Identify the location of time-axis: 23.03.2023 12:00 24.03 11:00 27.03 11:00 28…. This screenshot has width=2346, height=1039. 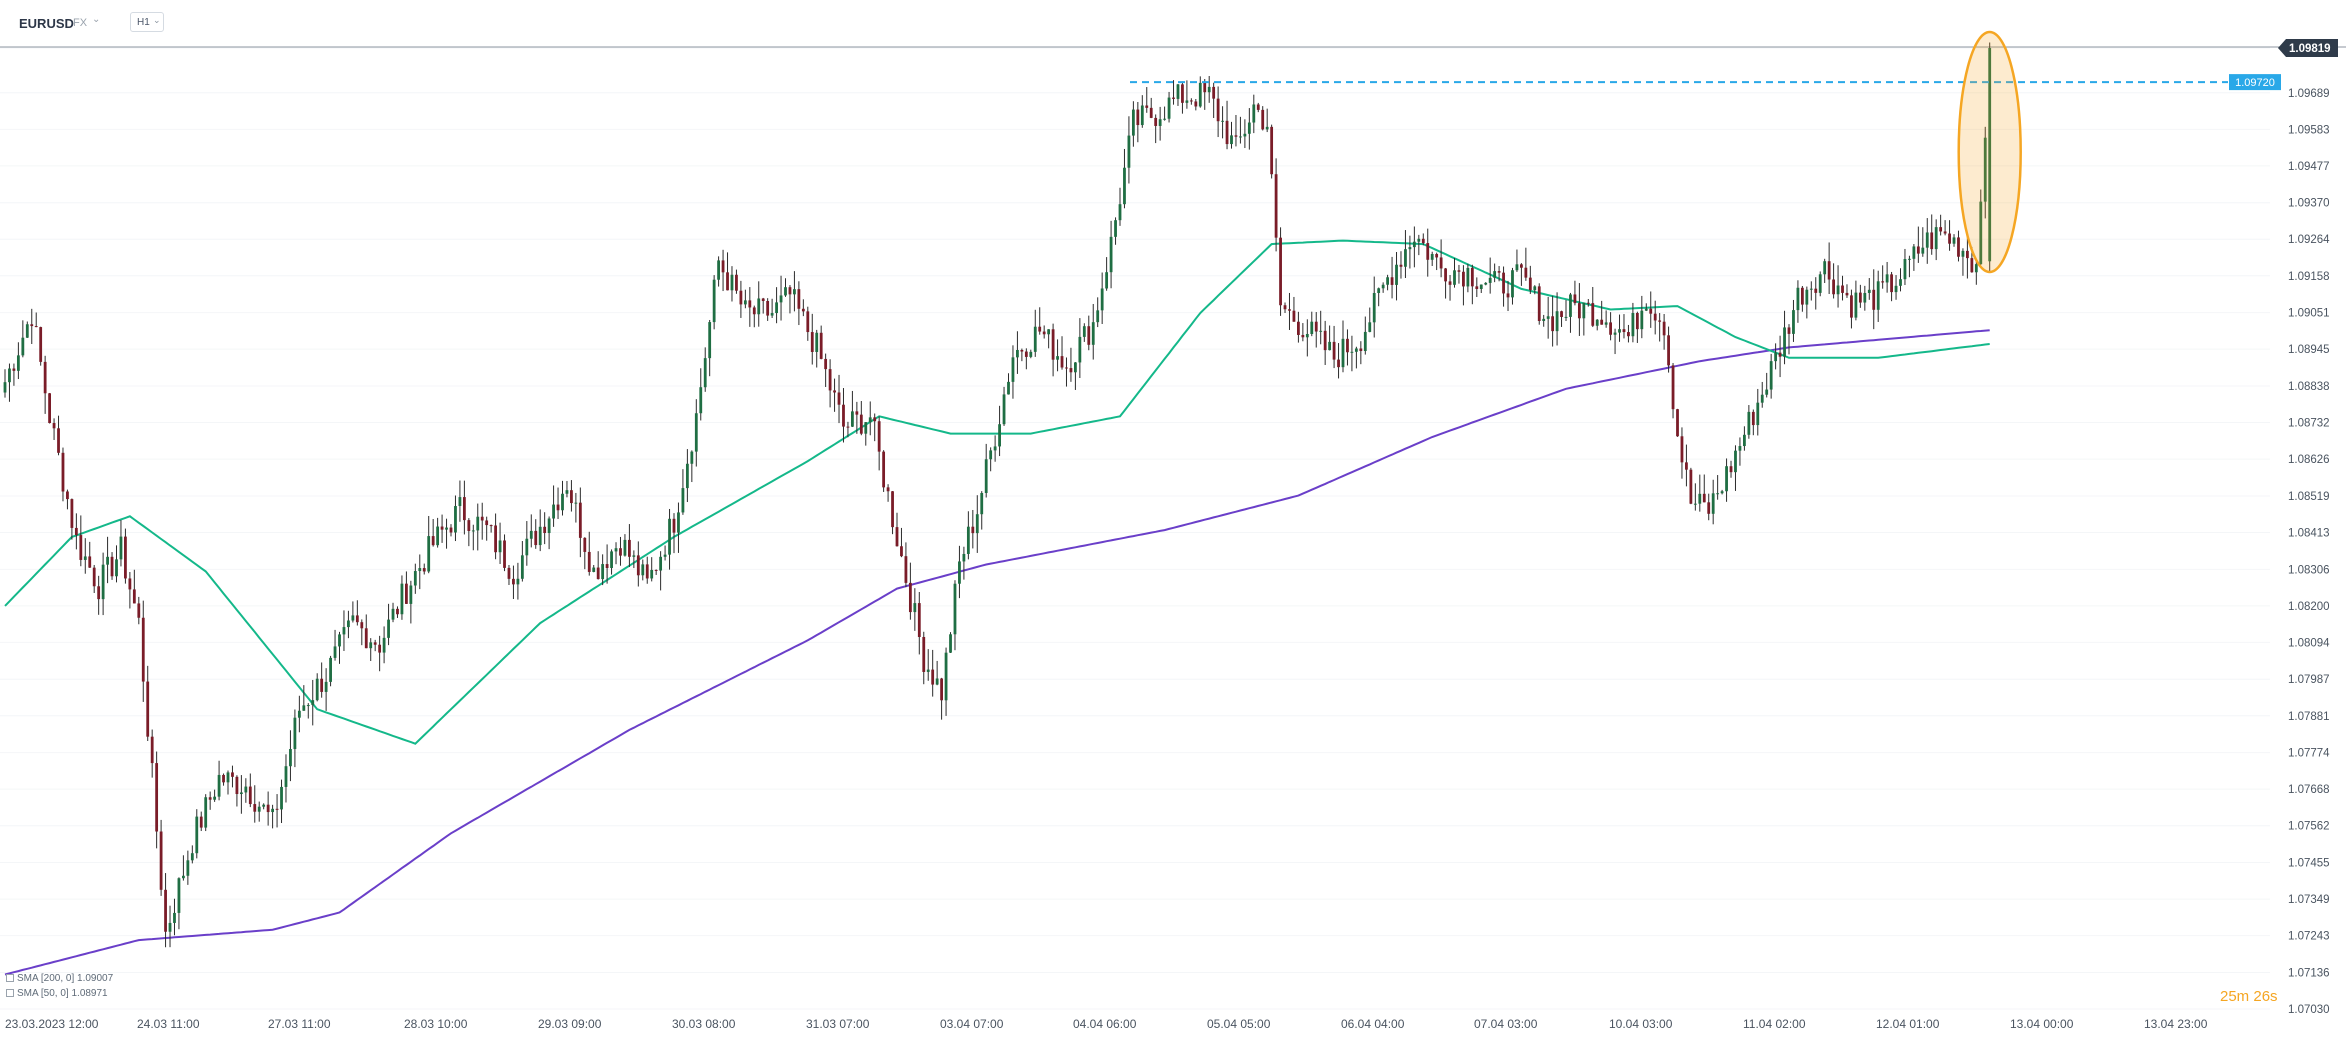
(1106, 1024).